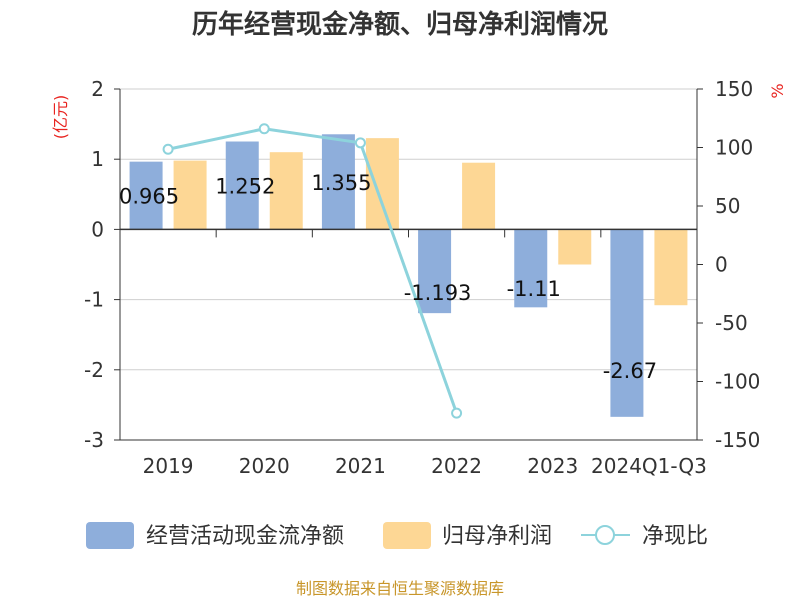 This screenshot has width=800, height=605. Describe the element at coordinates (649, 466) in the screenshot. I see `category-label: 2024Q1-Q3` at that location.